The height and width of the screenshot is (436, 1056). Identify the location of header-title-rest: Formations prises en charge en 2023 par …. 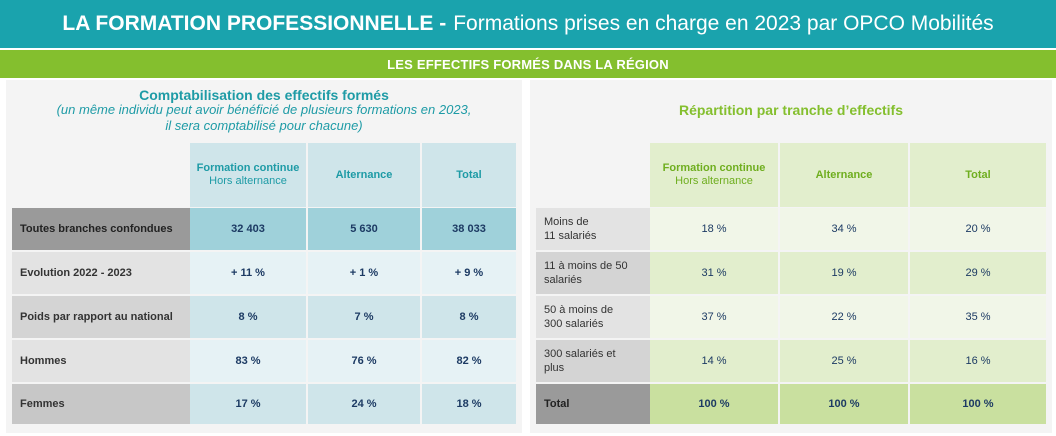
(723, 23).